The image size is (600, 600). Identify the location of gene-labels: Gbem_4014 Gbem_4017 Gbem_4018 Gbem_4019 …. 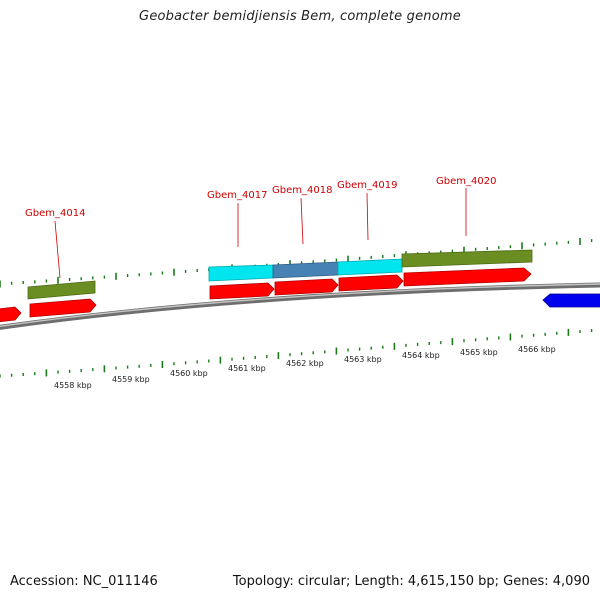
(260, 227).